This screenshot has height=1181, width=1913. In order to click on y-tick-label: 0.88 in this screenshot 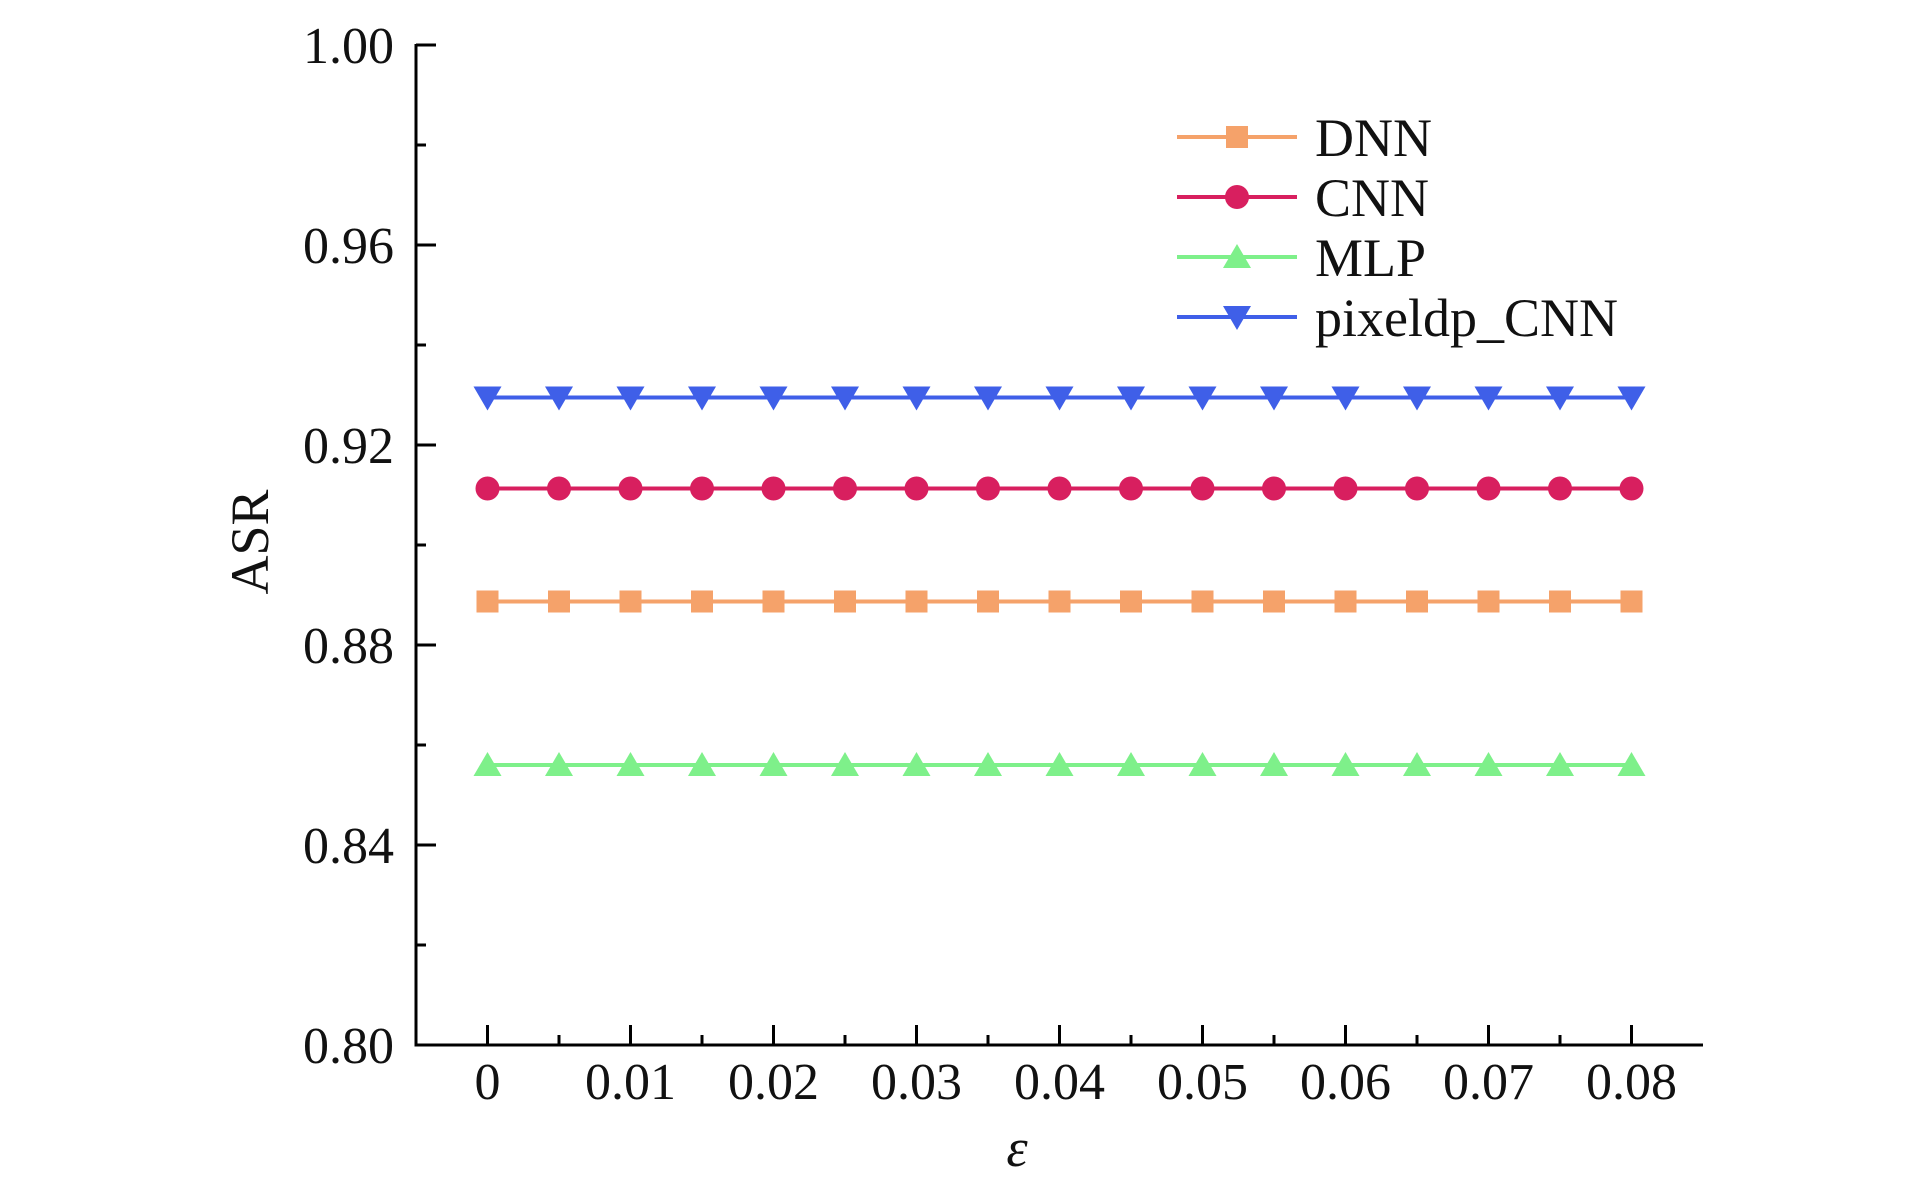, I will do `click(348, 646)`.